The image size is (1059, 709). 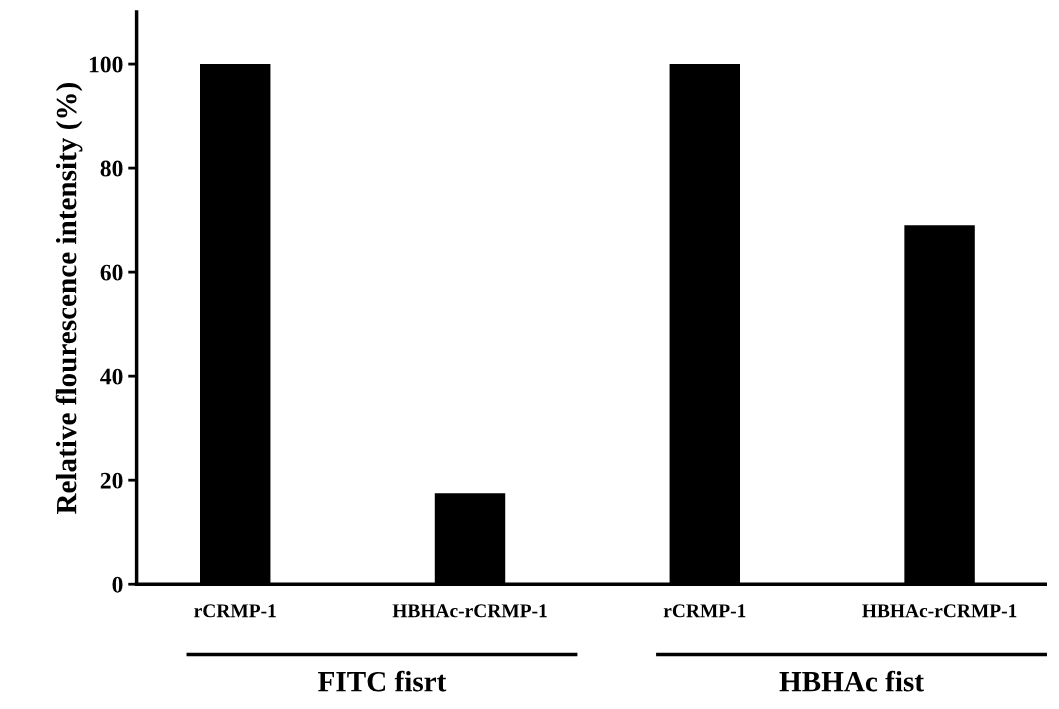 What do you see at coordinates (117, 584) in the screenshot?
I see `y-tick-label: 0` at bounding box center [117, 584].